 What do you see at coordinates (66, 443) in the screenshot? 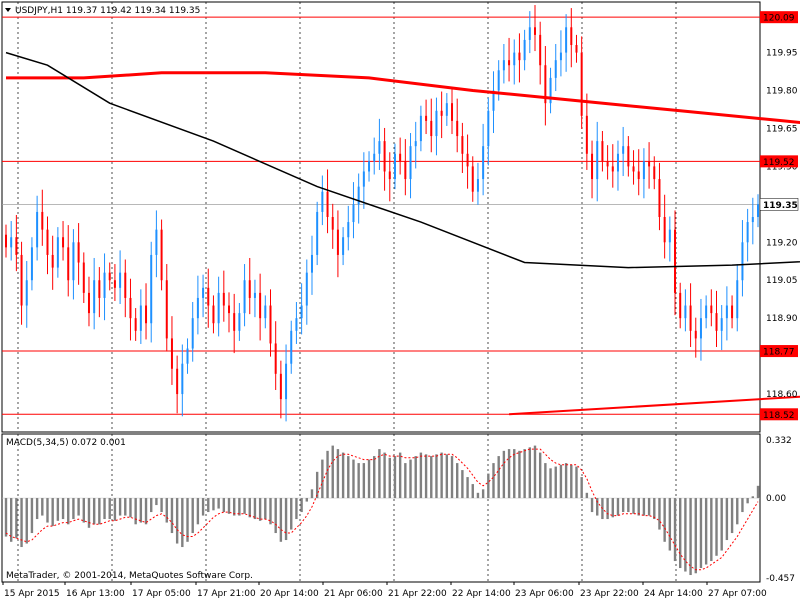
I see `macd-title: MACD(5,34,5) 0.072 0.001` at bounding box center [66, 443].